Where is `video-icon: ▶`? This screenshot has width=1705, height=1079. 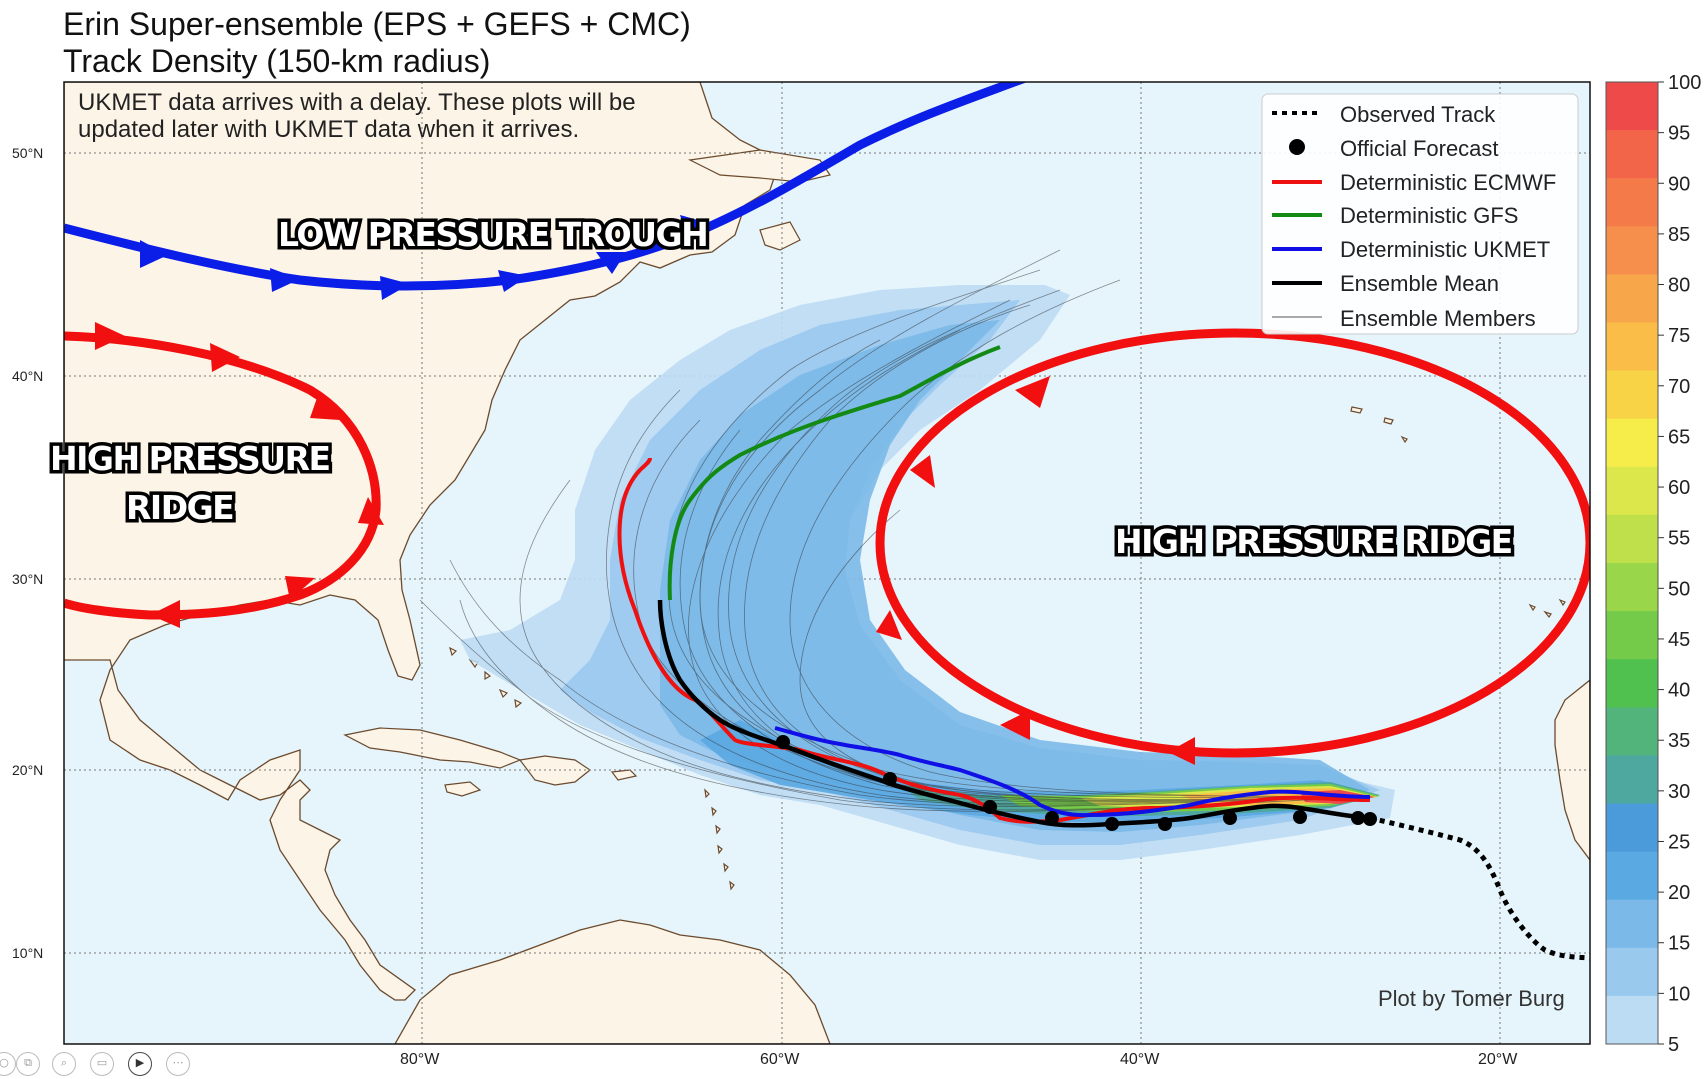
video-icon: ▶ is located at coordinates (140, 1064).